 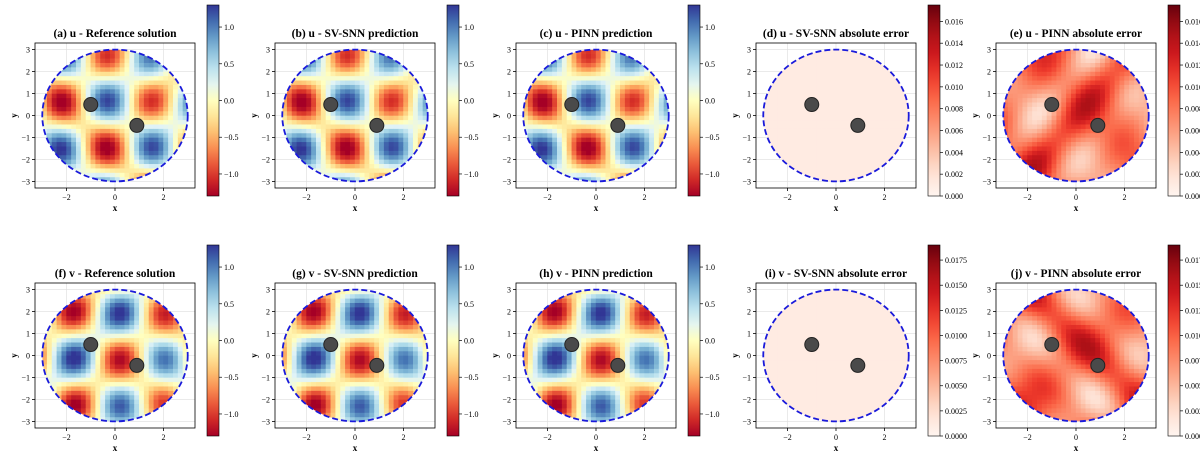 What do you see at coordinates (163, 197) in the screenshot?
I see `x-tick-label: 2` at bounding box center [163, 197].